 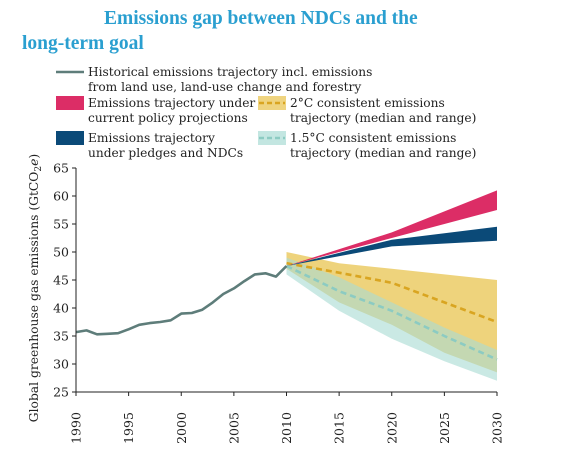 I want to click on two-c-median-line, so click(x=392, y=292).